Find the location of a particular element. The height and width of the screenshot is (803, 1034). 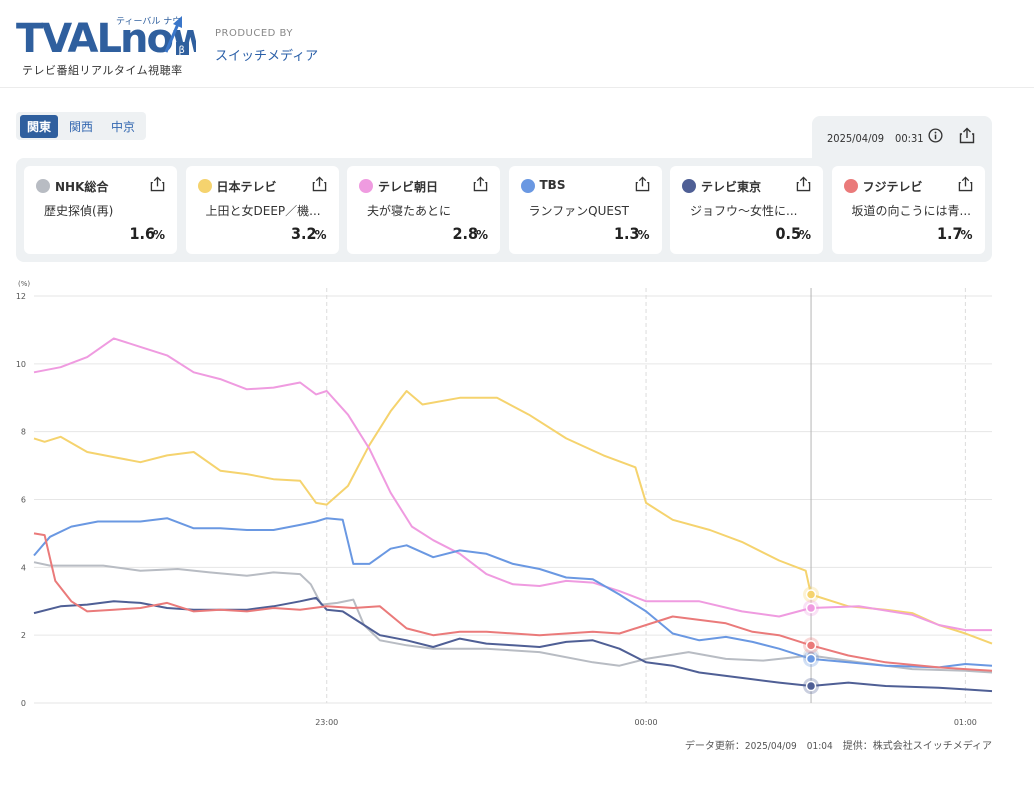

channel-name: 日本テレビ is located at coordinates (246, 187).